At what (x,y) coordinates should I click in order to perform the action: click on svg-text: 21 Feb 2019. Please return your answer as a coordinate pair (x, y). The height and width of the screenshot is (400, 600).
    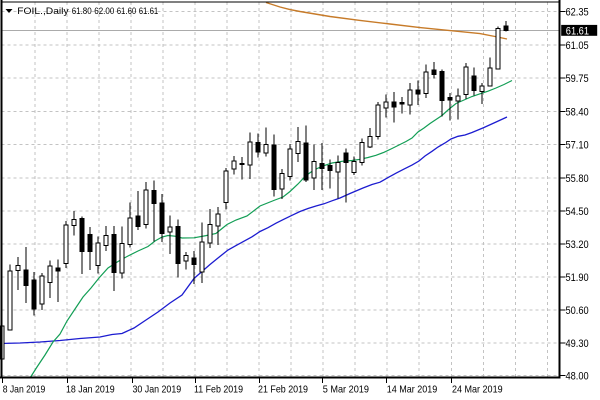
    Looking at the image, I should click on (283, 390).